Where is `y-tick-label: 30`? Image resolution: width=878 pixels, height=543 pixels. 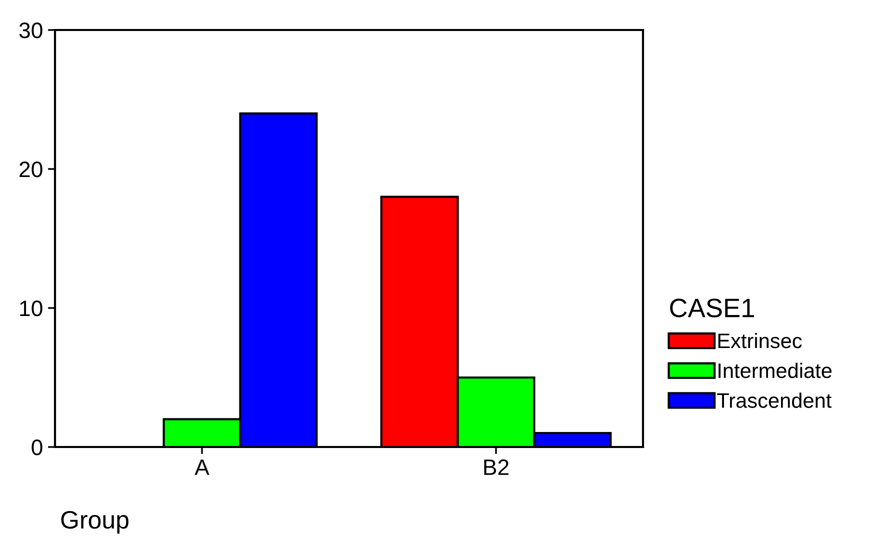 y-tick-label: 30 is located at coordinates (30, 30).